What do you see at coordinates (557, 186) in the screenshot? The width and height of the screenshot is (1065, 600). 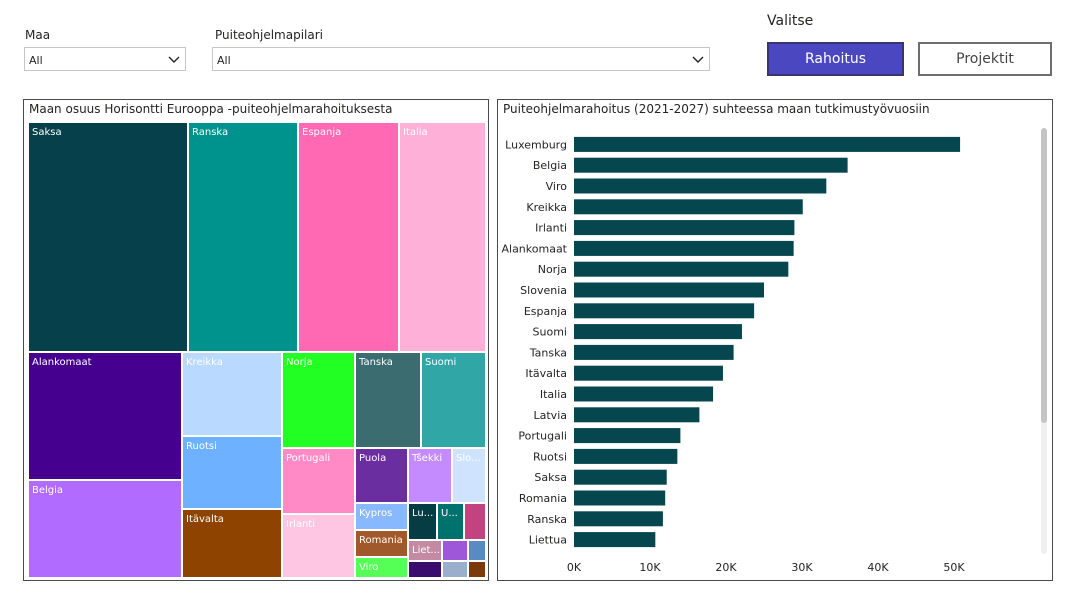 I see `category-label: Viro` at bounding box center [557, 186].